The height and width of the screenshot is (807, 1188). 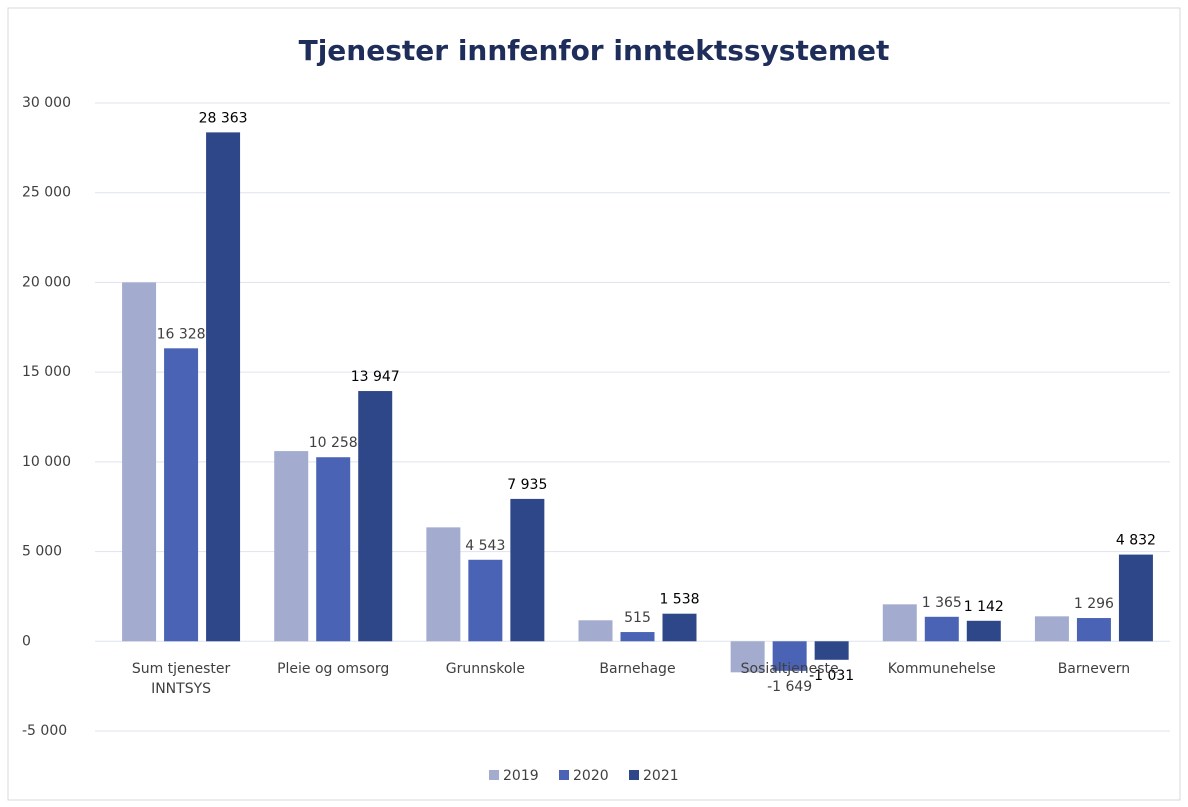 I want to click on x-tick-label: Kommunehelse, so click(x=941, y=669).